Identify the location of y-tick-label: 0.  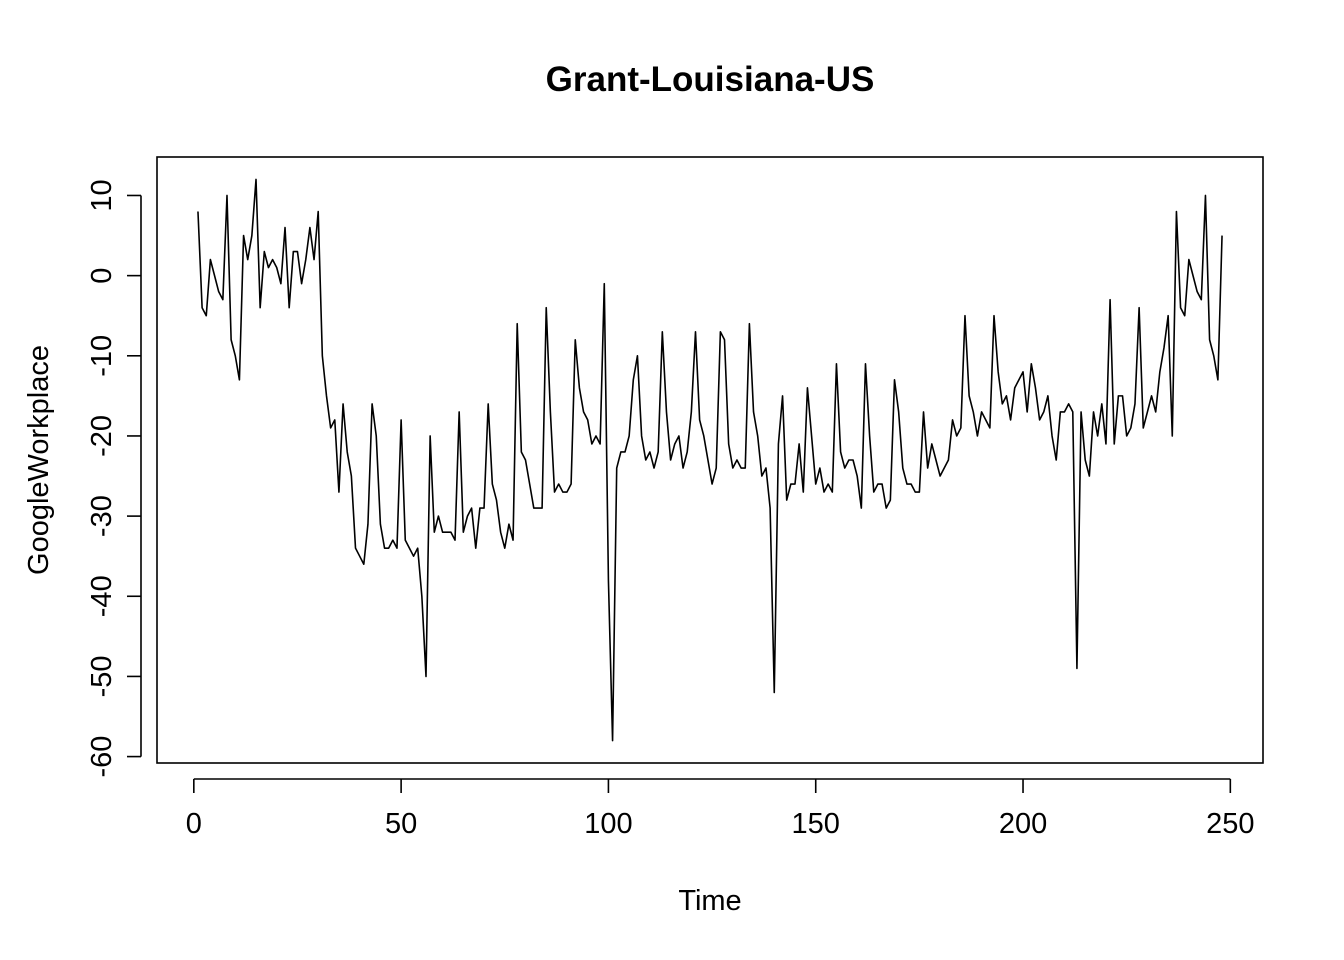
(102, 276).